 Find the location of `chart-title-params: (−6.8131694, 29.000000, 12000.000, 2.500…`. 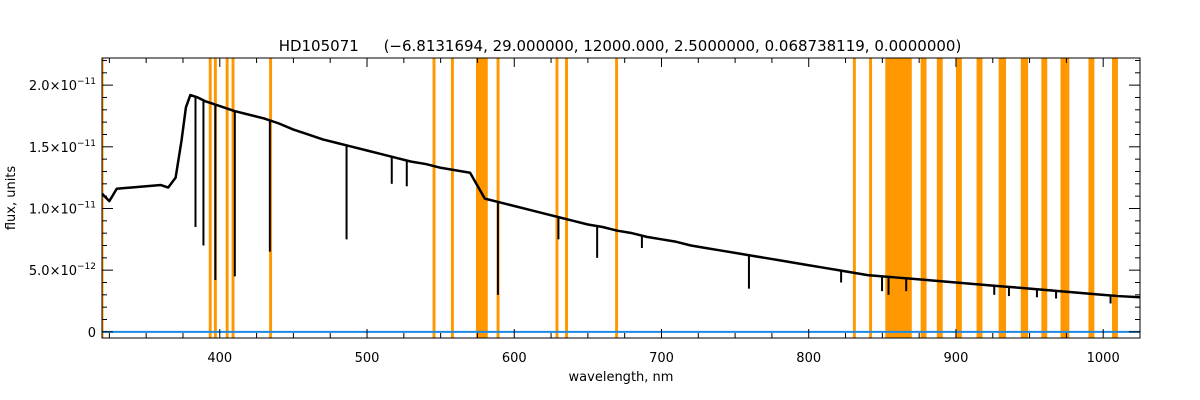

chart-title-params: (−6.8131694, 29.000000, 12000.000, 2.500… is located at coordinates (673, 46).